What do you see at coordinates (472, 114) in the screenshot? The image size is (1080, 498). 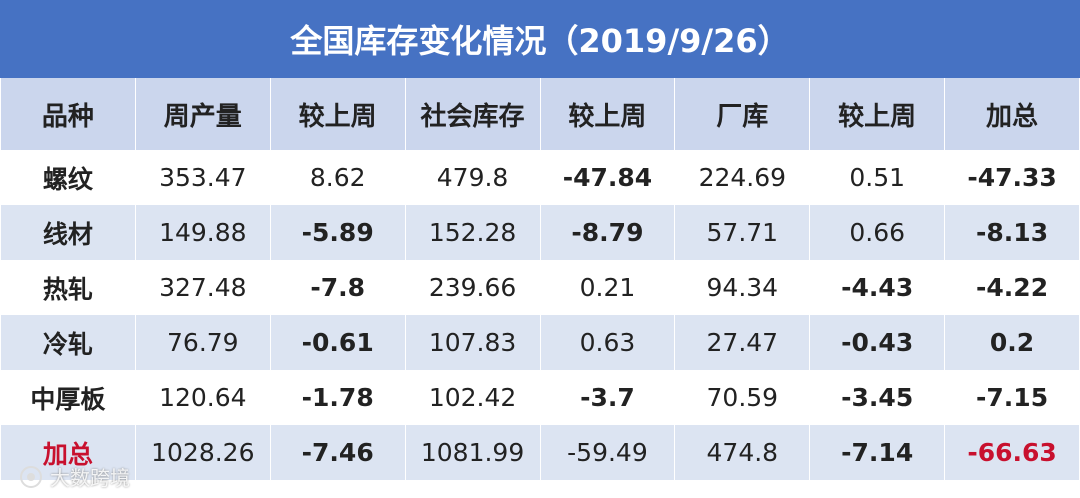 I see `header-cell: 社会库存` at bounding box center [472, 114].